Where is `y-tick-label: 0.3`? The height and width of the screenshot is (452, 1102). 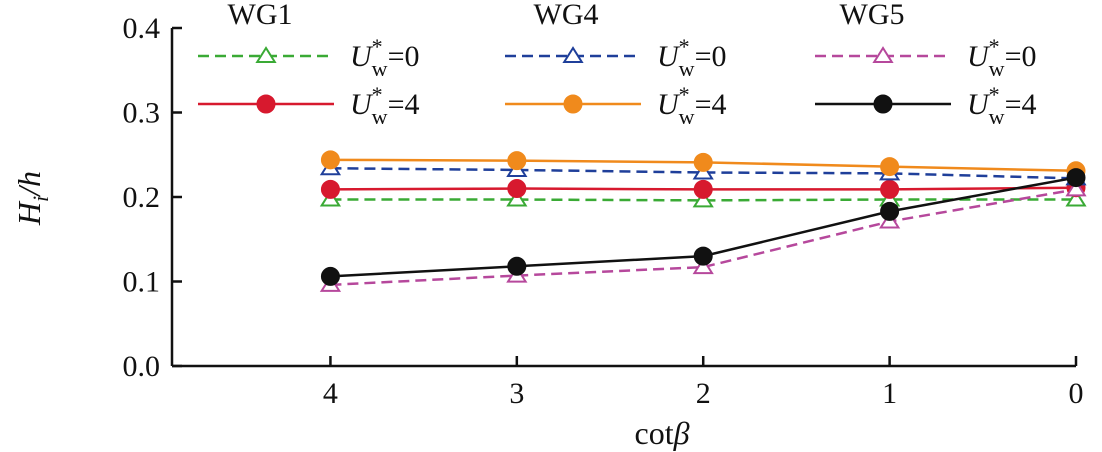
y-tick-label: 0.3 is located at coordinates (142, 113).